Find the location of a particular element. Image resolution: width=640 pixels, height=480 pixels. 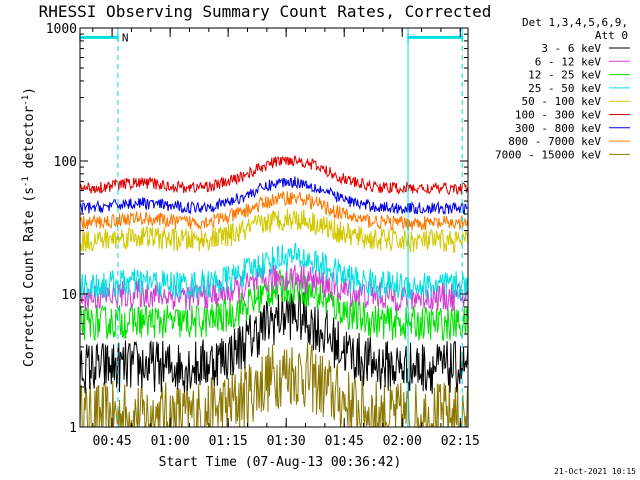

x-tick-label: 01:30 is located at coordinates (286, 441).